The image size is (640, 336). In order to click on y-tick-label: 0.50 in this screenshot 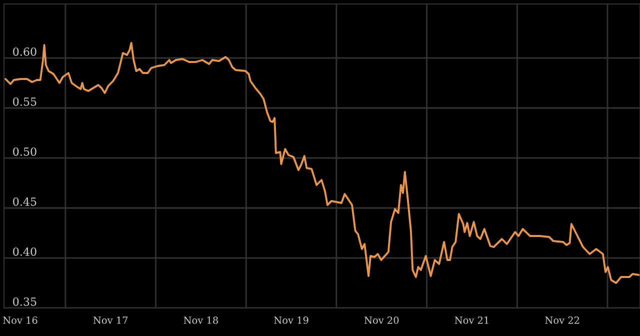, I will do `click(24, 151)`.